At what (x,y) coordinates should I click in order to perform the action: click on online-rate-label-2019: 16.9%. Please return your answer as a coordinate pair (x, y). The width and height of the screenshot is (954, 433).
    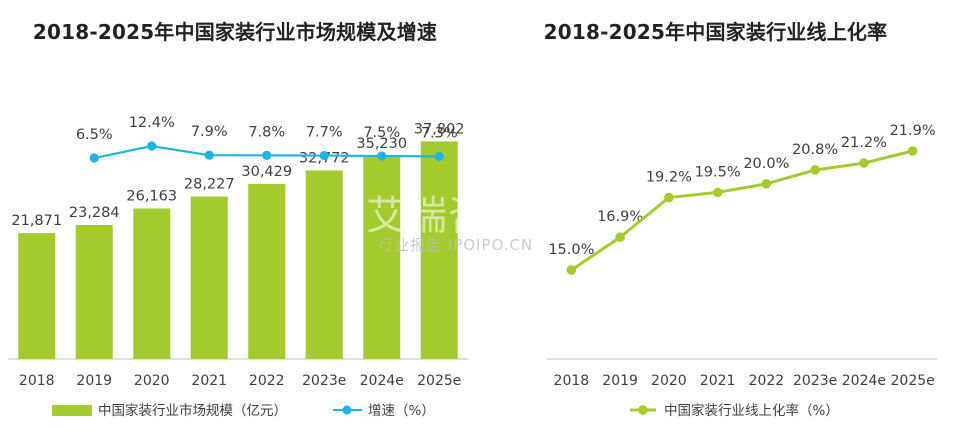
    Looking at the image, I should click on (620, 217).